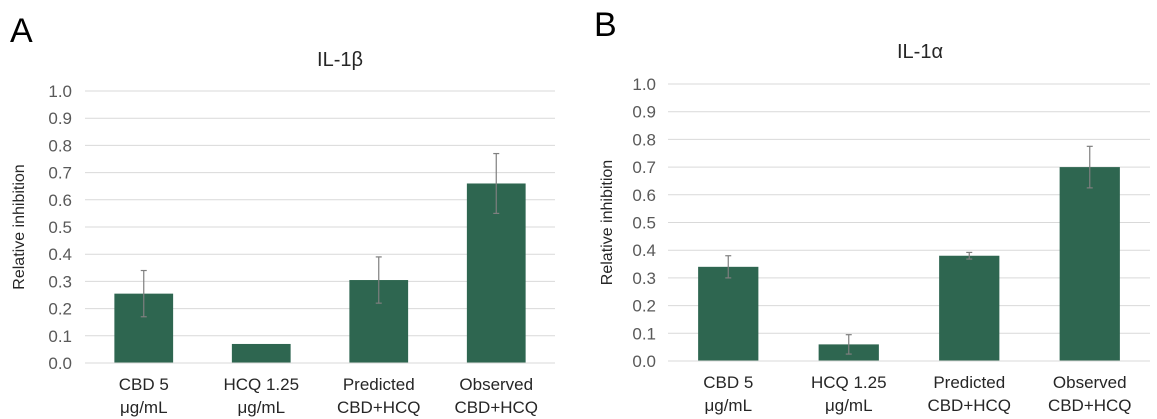 This screenshot has width=1157, height=419. Describe the element at coordinates (605, 25) in the screenshot. I see `panel-letter-b: B` at that location.